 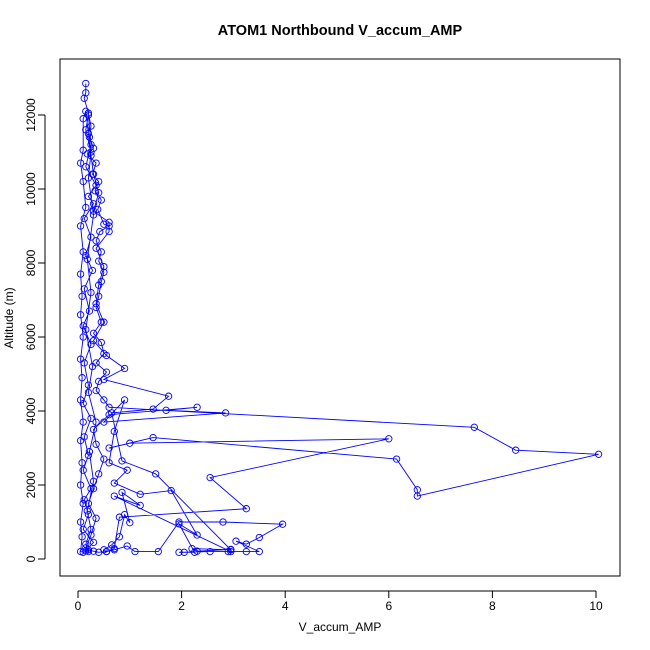 What do you see at coordinates (340, 31) in the screenshot?
I see `chart-title: ATOM1 Northbound V_accum_AMP` at bounding box center [340, 31].